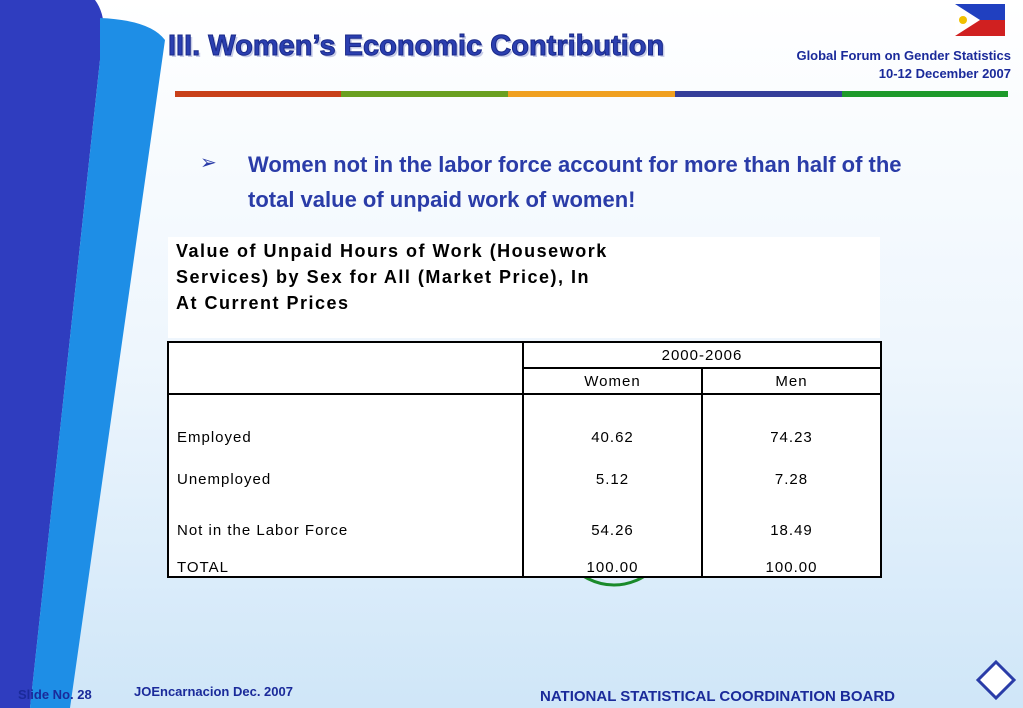 This screenshot has height=708, width=1023. Describe the element at coordinates (612, 530) in the screenshot. I see `value-cell: 54.26` at that location.